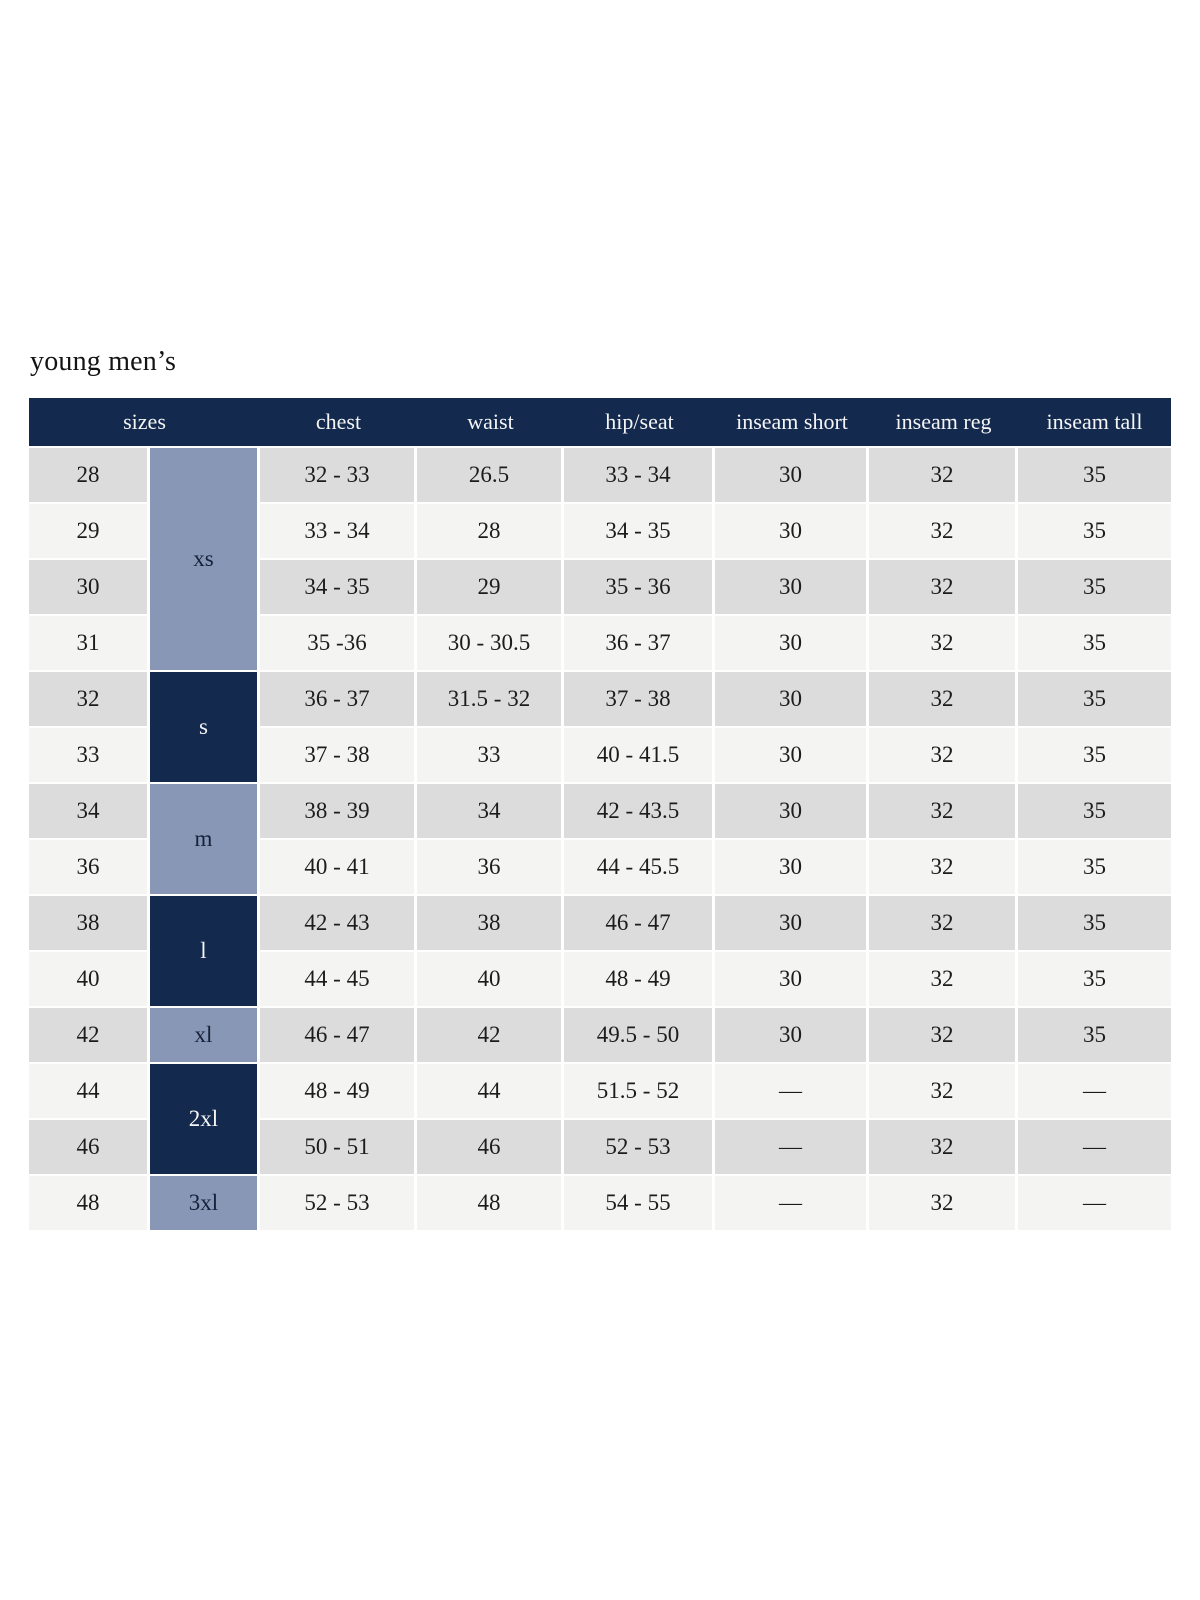 The width and height of the screenshot is (1200, 1600). I want to click on cell-waist: 48, so click(490, 1204).